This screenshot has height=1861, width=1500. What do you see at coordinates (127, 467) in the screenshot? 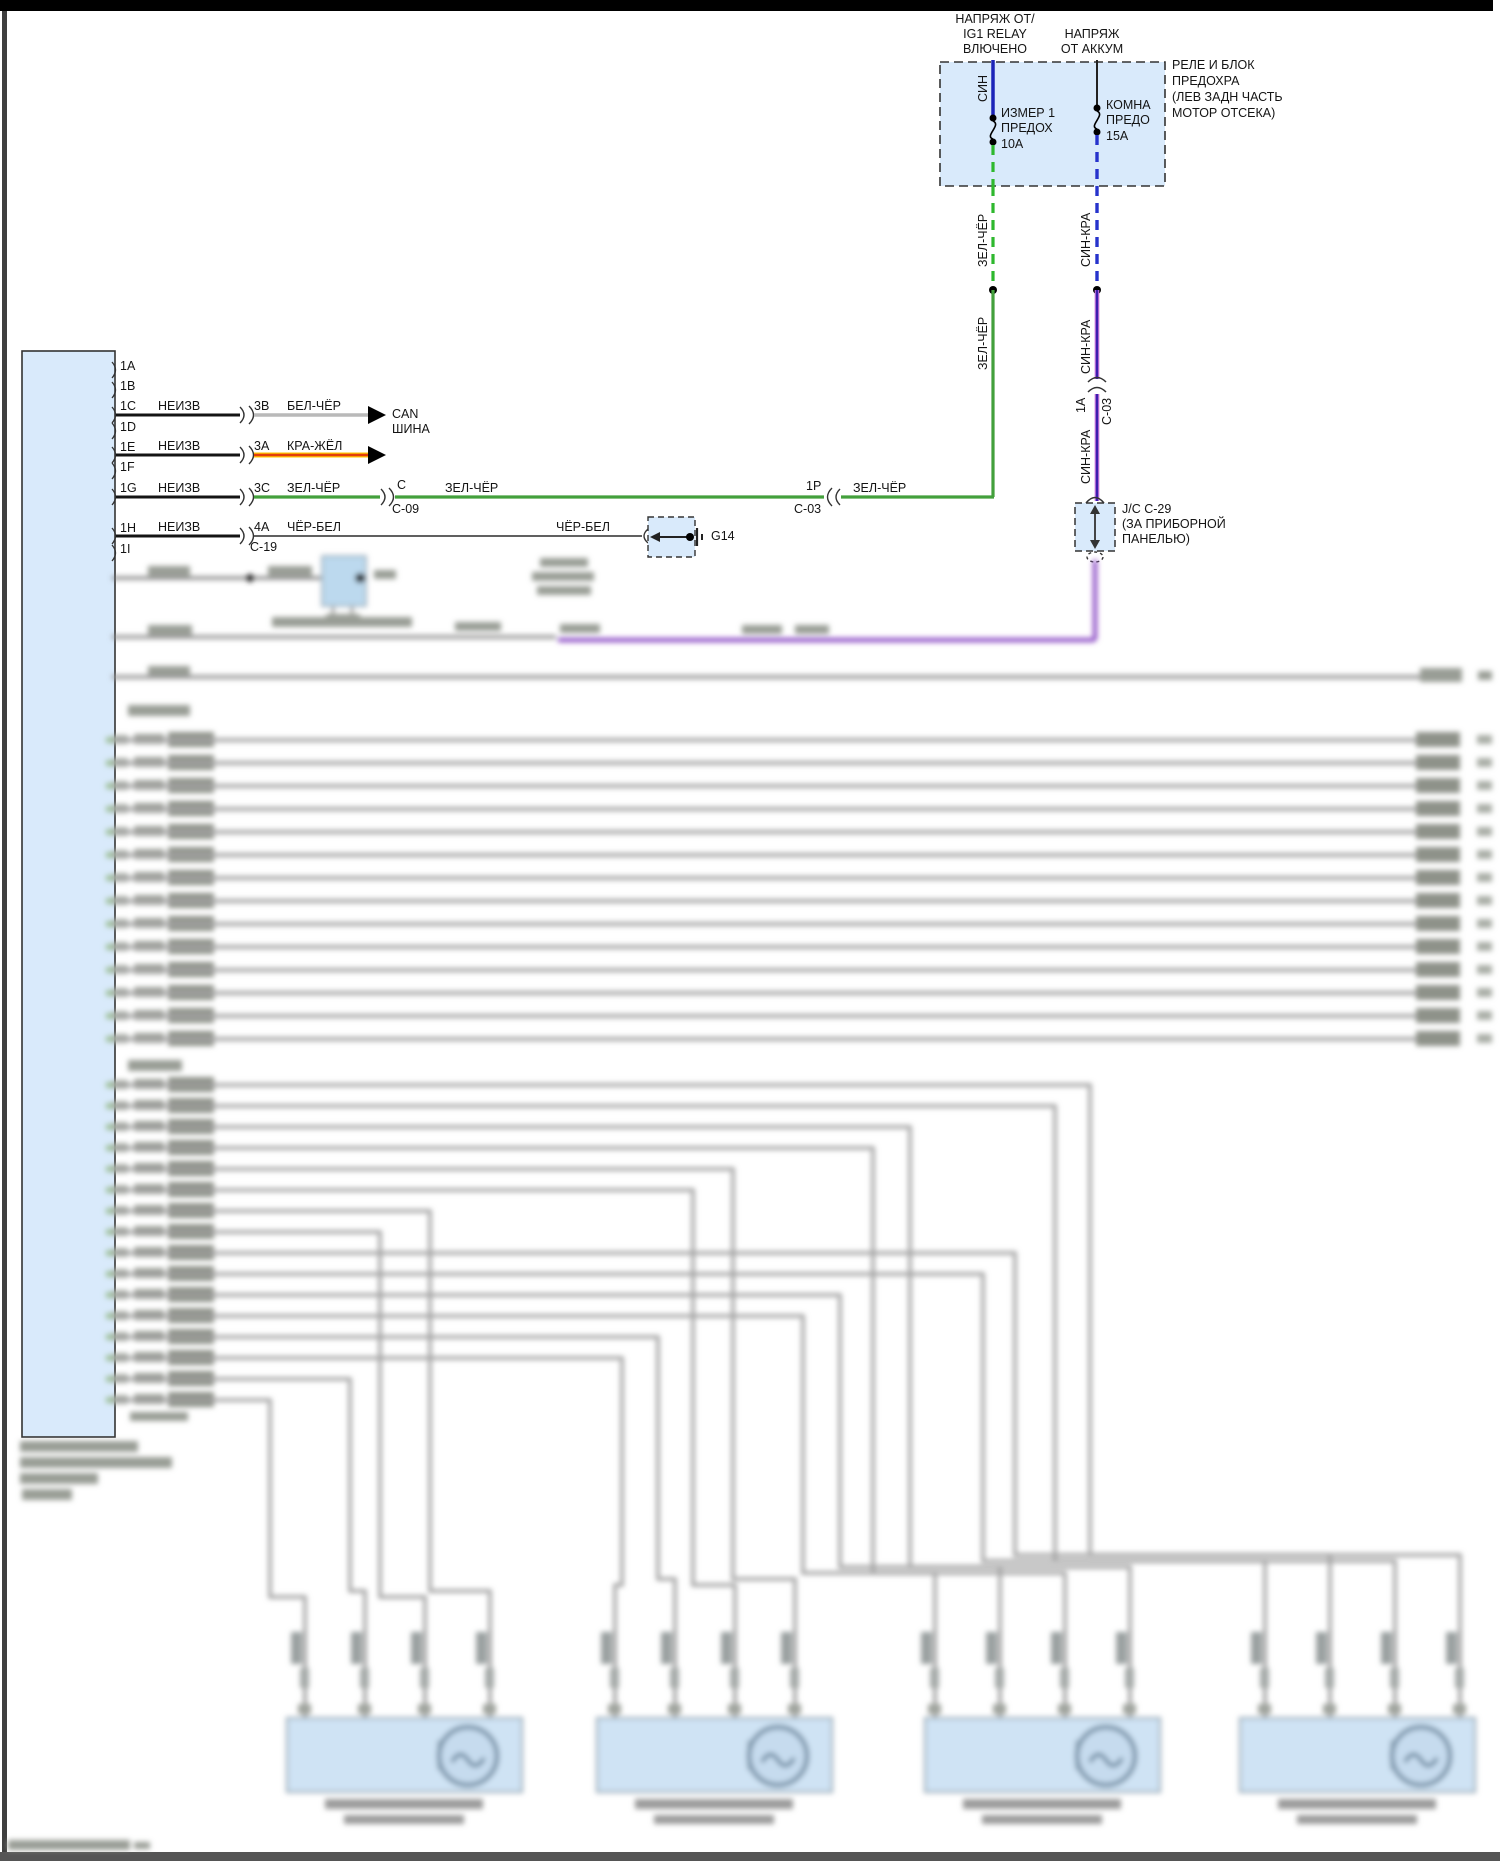
I see `pin-1f: 1F` at bounding box center [127, 467].